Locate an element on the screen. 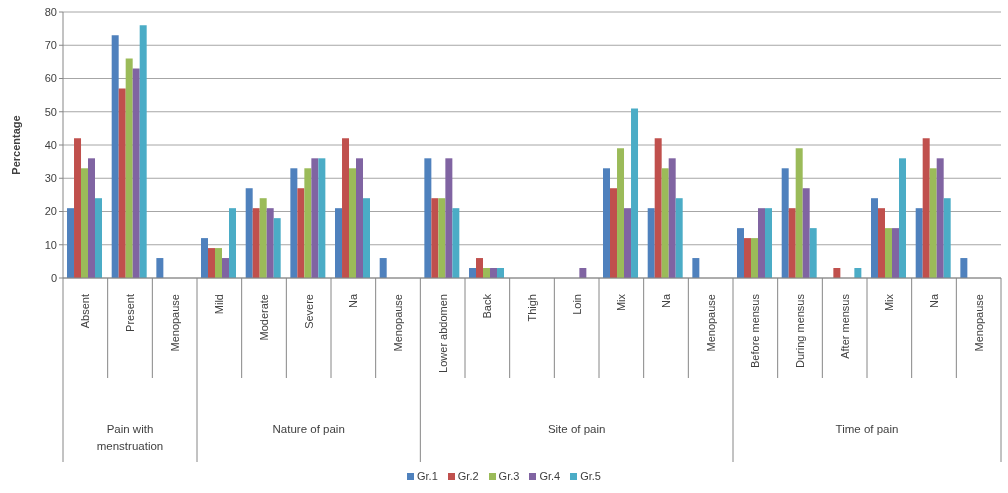  legend-label: Gr.2 is located at coordinates (468, 476).